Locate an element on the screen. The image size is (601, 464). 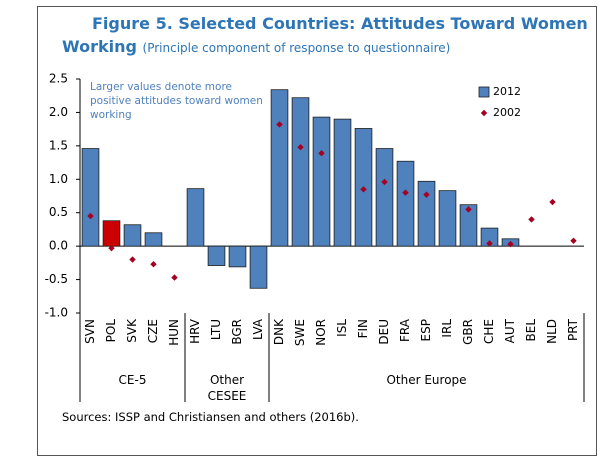
x-tick-label: LVA is located at coordinates (258, 329).